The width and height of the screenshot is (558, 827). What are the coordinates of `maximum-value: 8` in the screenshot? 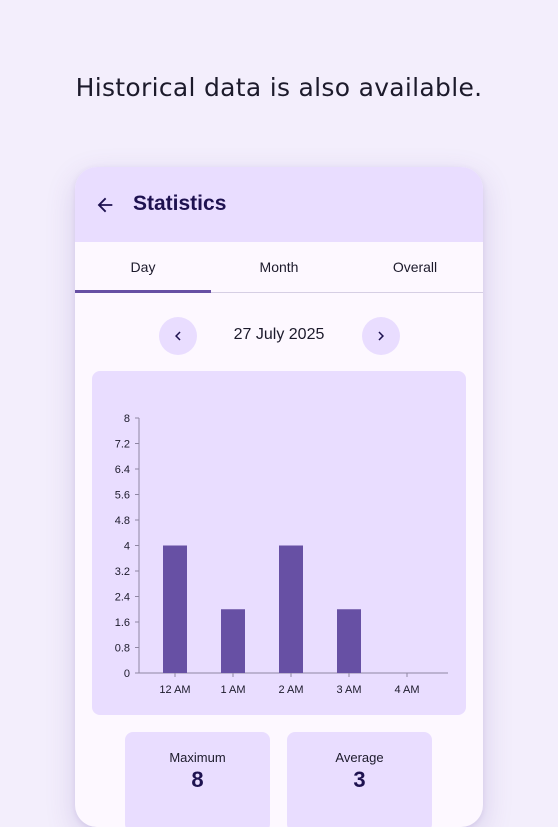 It's located at (197, 779).